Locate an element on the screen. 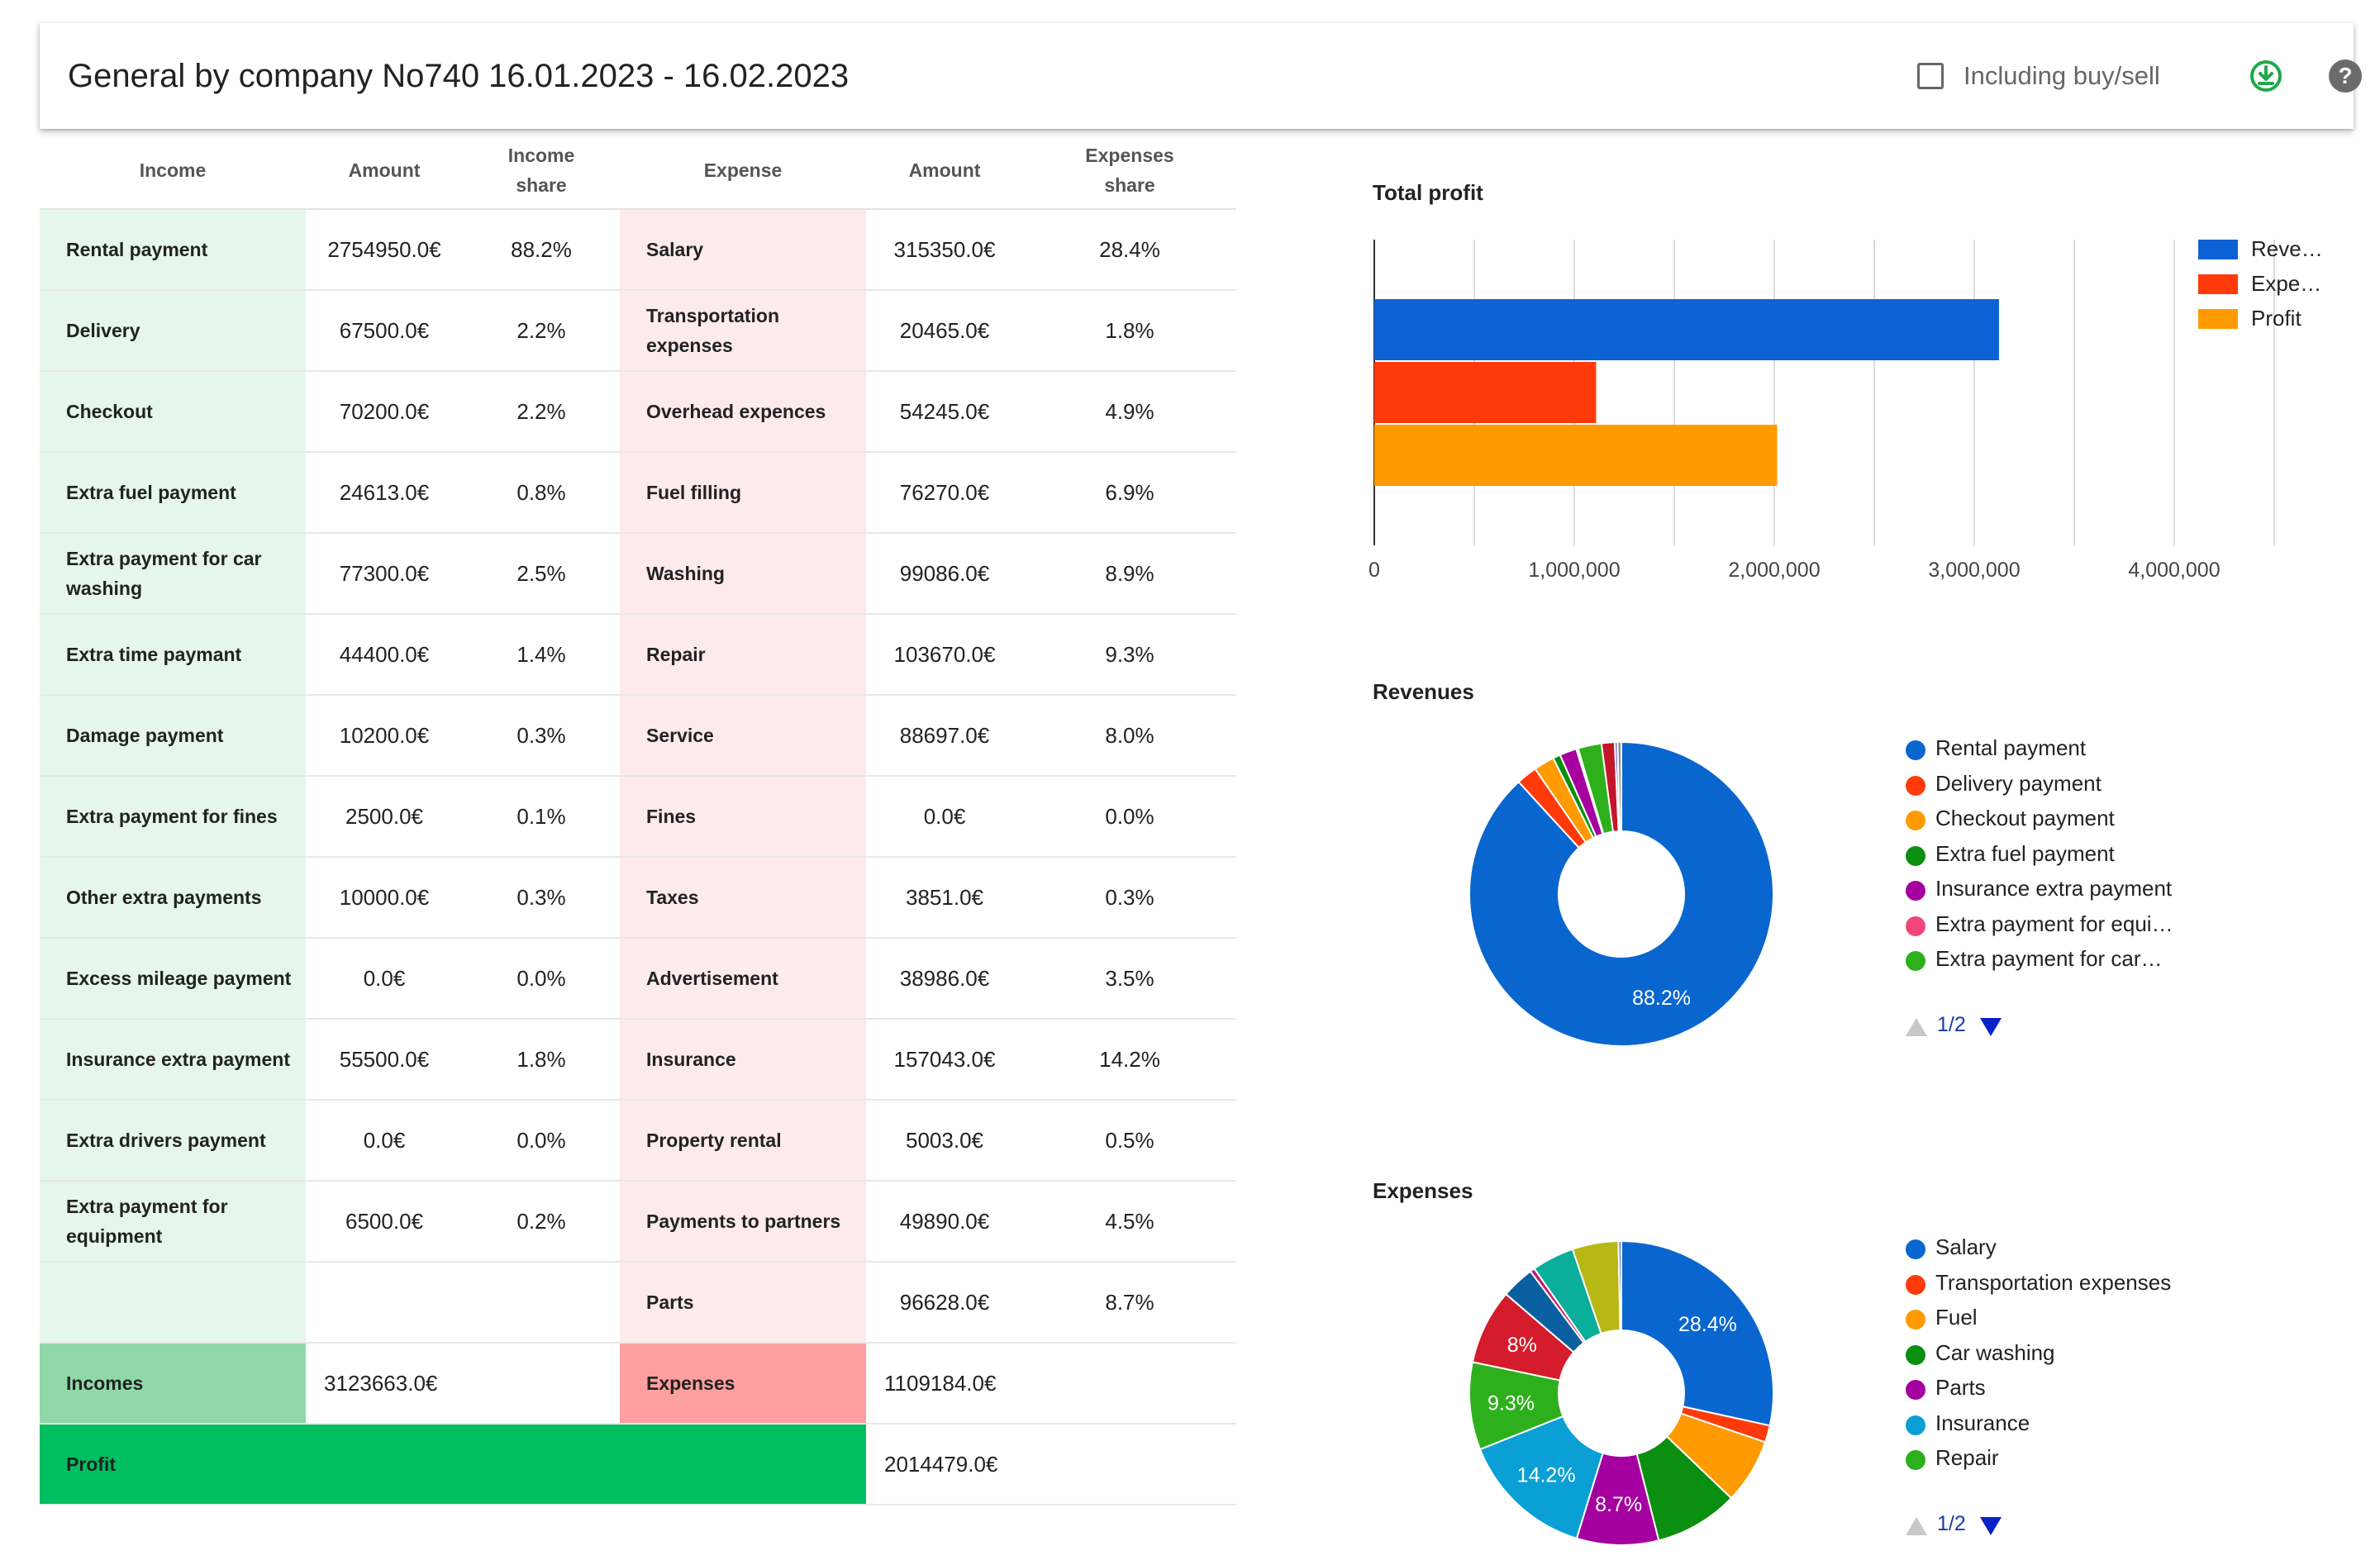 The image size is (2380, 1565). help-icon: ? is located at coordinates (2345, 76).